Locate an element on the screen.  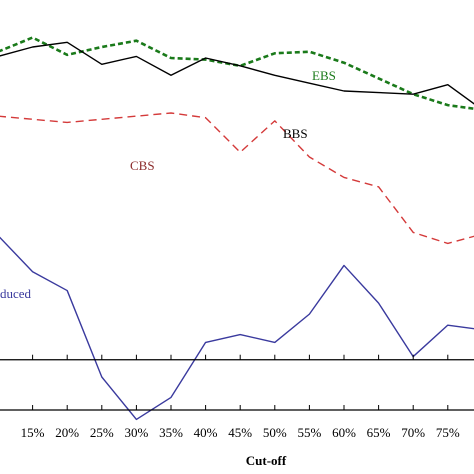
x-axis-label: Cut-off is located at coordinates (266, 460).